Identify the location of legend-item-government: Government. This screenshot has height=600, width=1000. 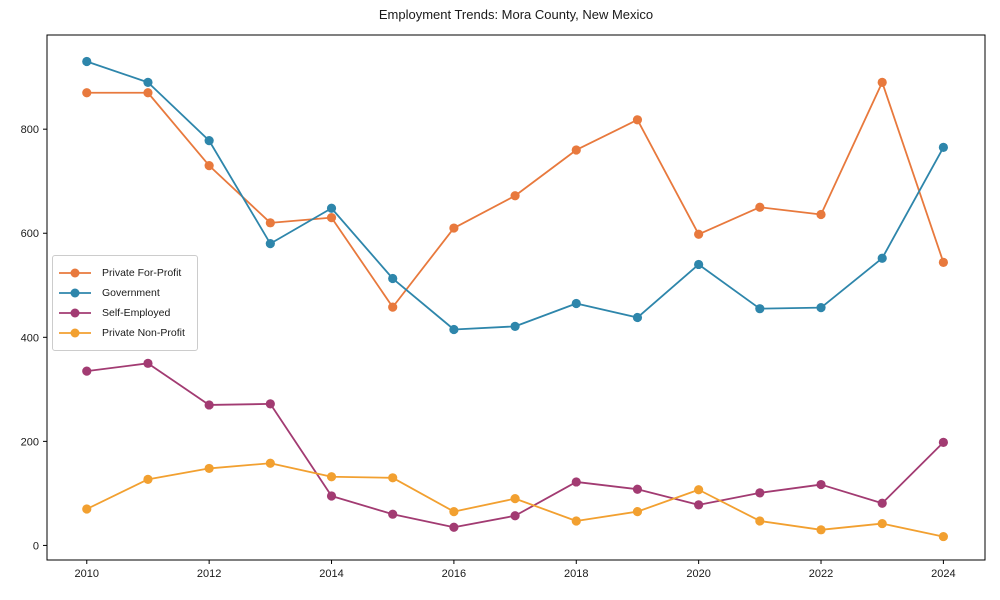
(121, 293).